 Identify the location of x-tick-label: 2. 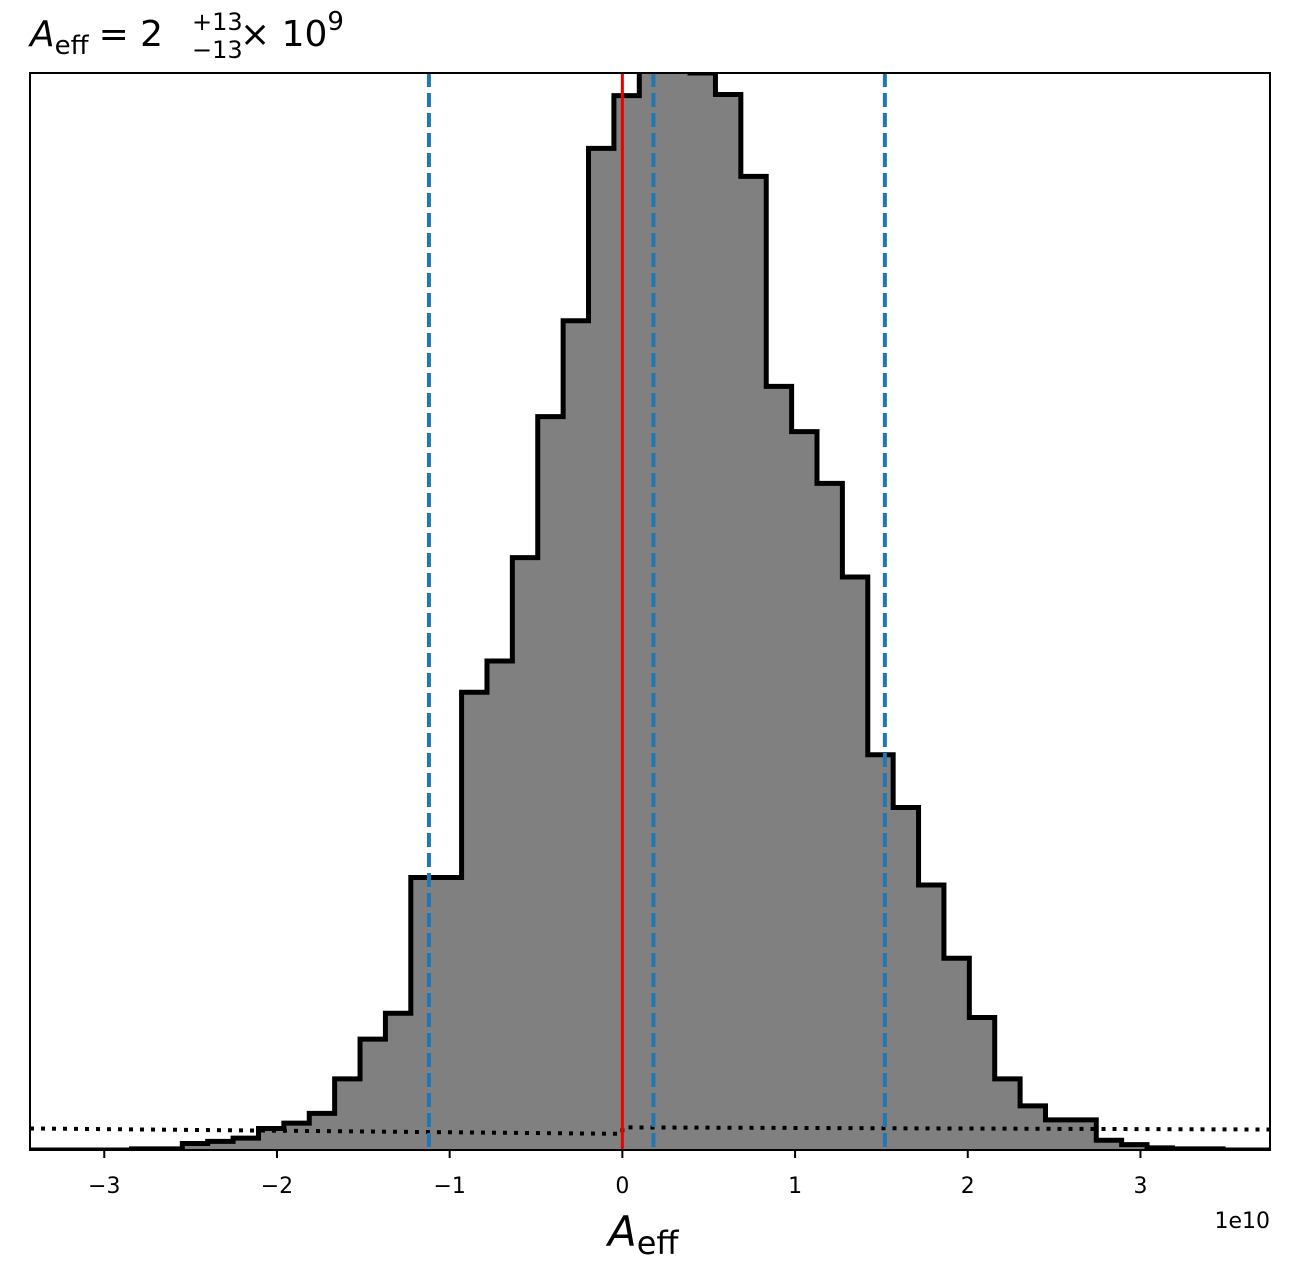
(968, 1186).